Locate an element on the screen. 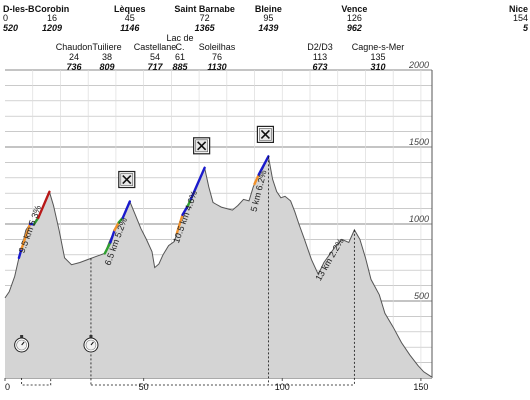 The height and width of the screenshot is (400, 530). x-tick-label: 0 is located at coordinates (7, 387).